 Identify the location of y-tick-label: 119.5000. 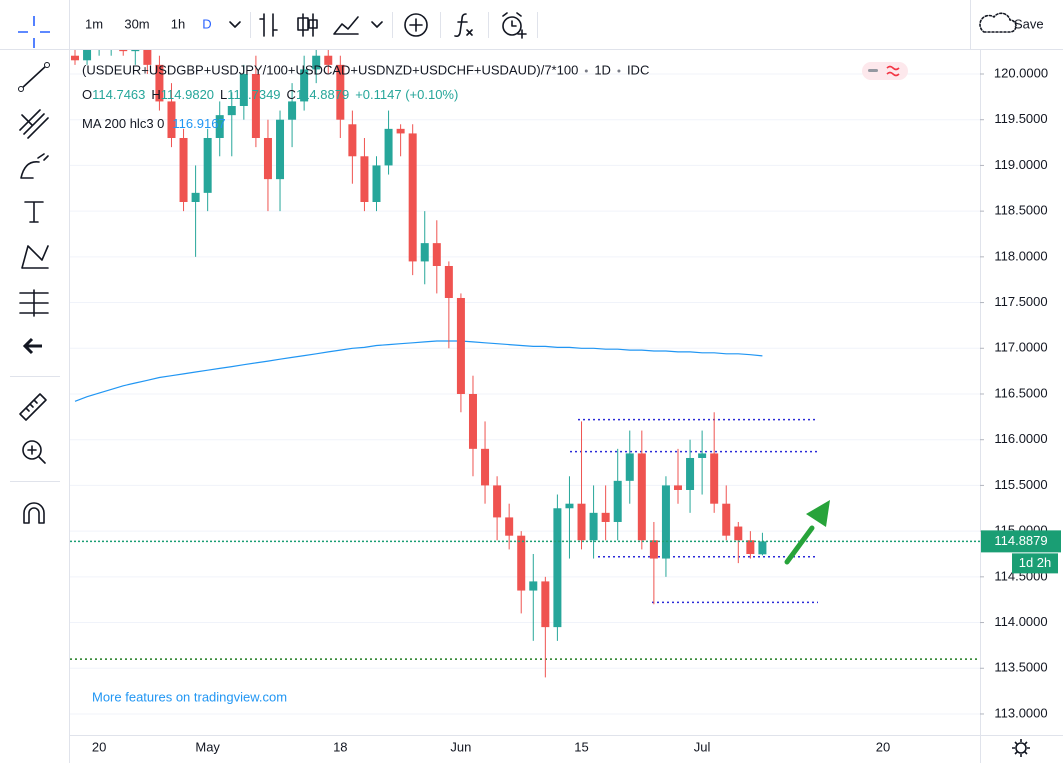
(1020, 118).